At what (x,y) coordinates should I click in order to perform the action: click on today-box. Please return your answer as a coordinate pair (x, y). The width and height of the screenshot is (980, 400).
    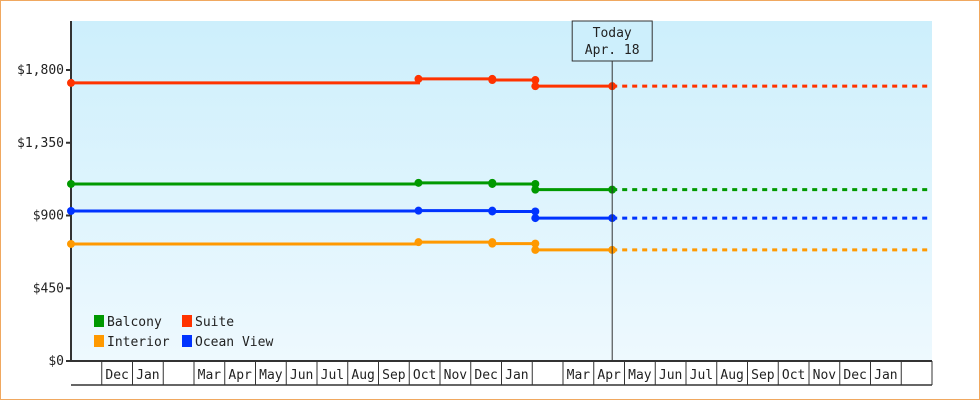
    Looking at the image, I should click on (612, 41).